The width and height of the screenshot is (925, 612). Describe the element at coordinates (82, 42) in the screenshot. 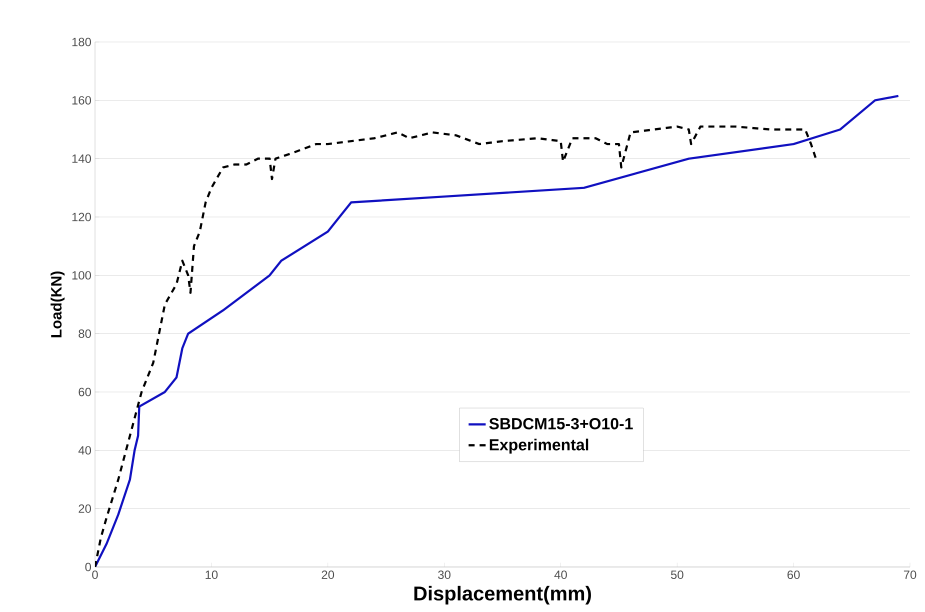

I see `y-tick-label: 180` at that location.